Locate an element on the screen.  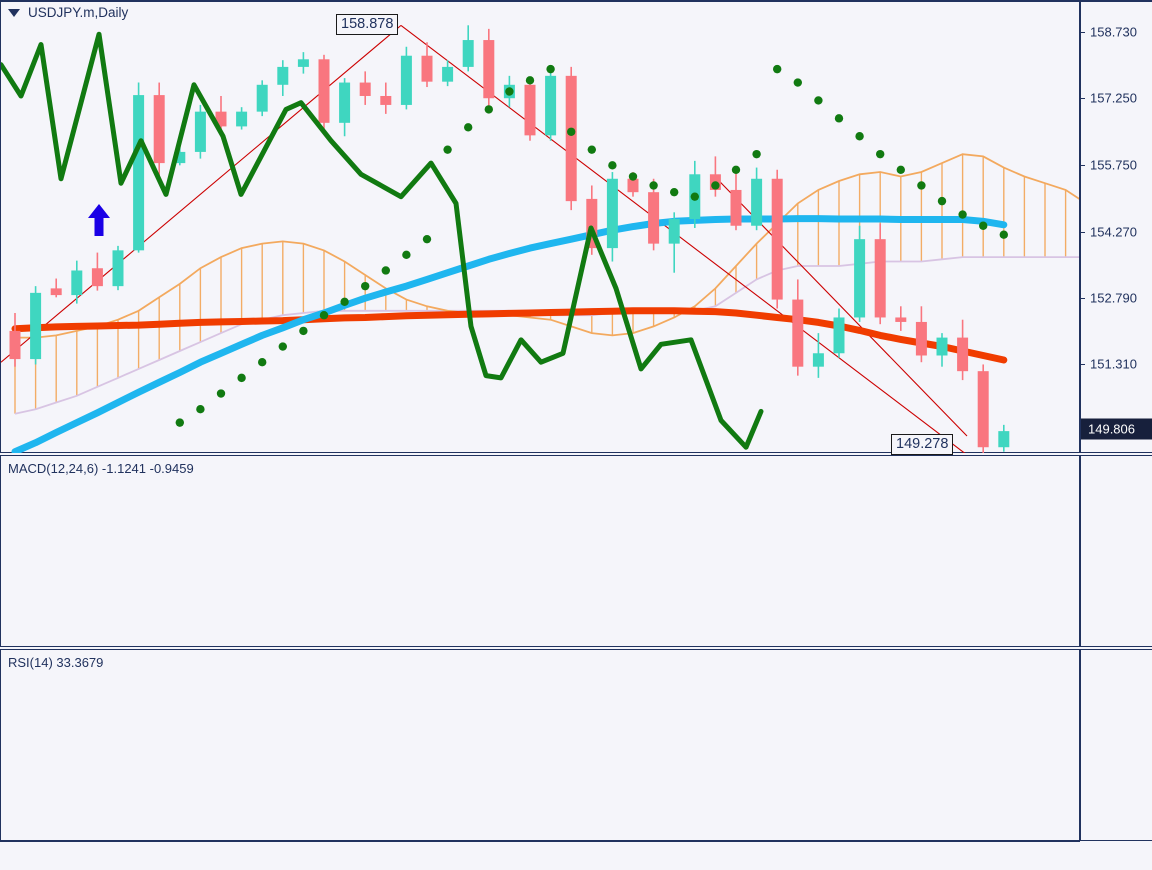
rsi-label: RSI(14) 33.3679 is located at coordinates (56, 662).